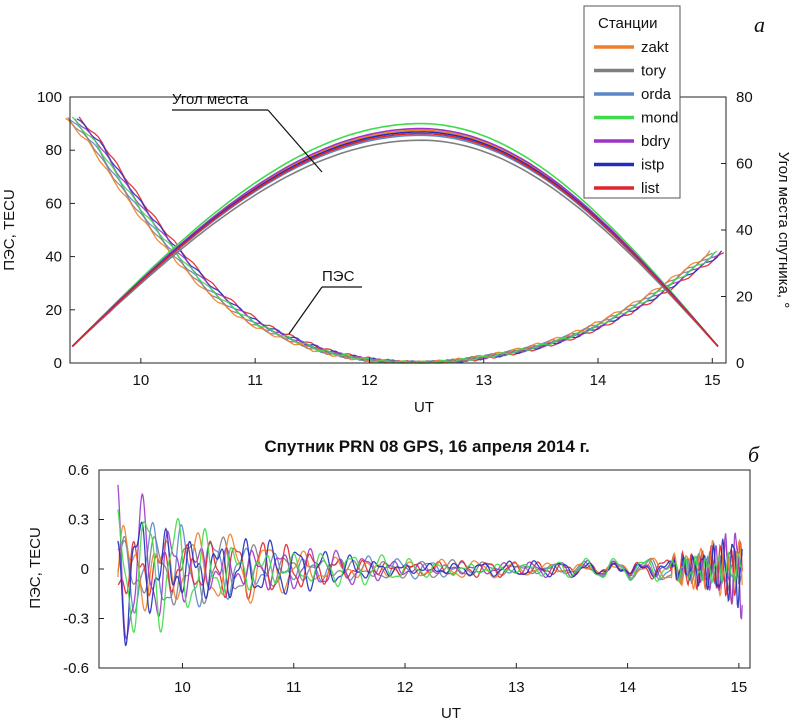 This screenshot has width=796, height=723. Describe the element at coordinates (759, 24) in the screenshot. I see `panel-a-letter: а` at that location.